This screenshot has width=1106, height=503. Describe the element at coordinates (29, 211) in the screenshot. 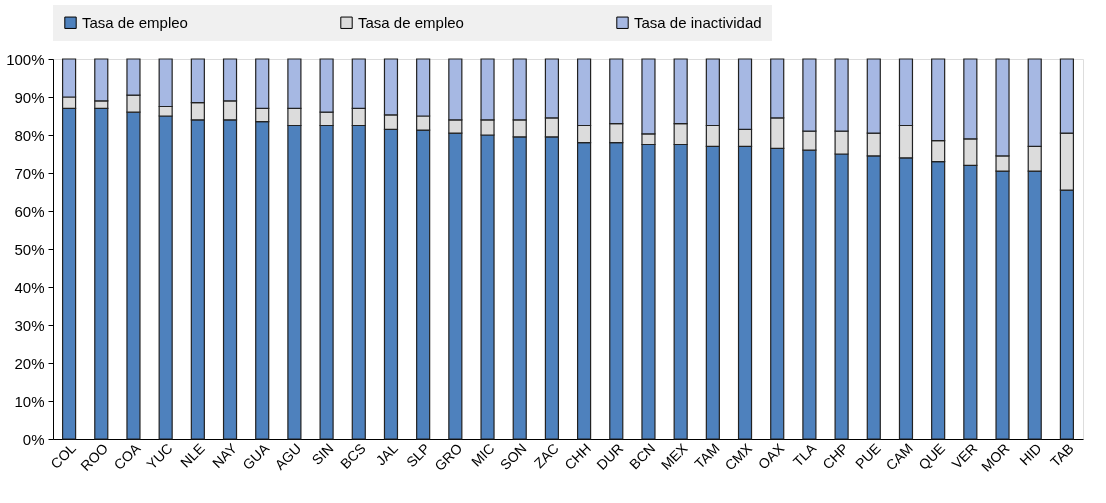

I see `y-tick-label: 60%` at that location.